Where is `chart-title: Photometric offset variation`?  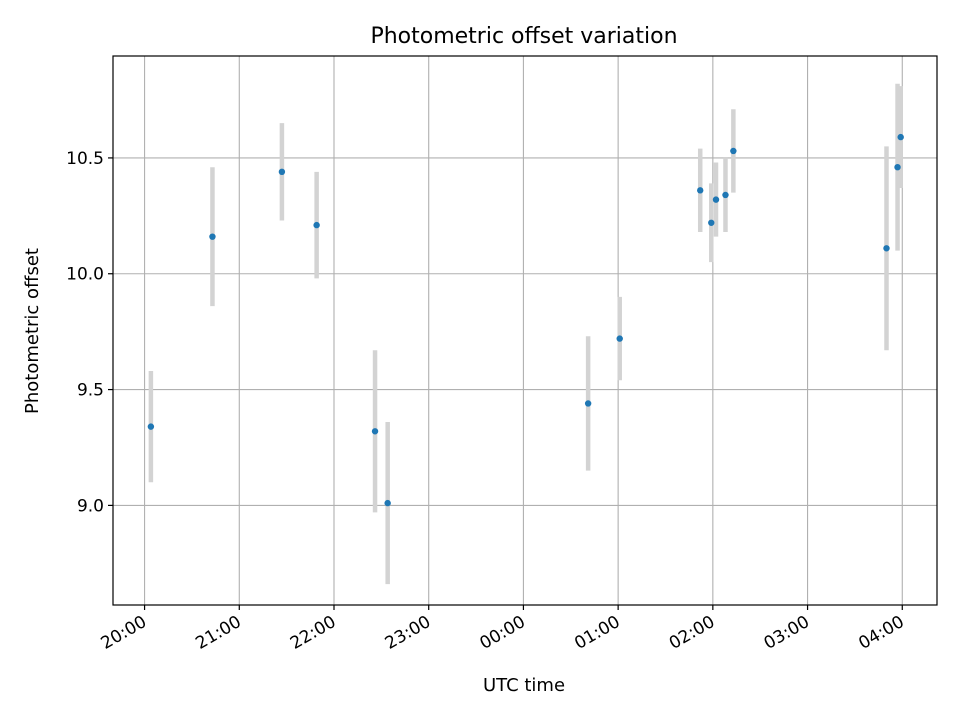
chart-title: Photometric offset variation is located at coordinates (523, 36).